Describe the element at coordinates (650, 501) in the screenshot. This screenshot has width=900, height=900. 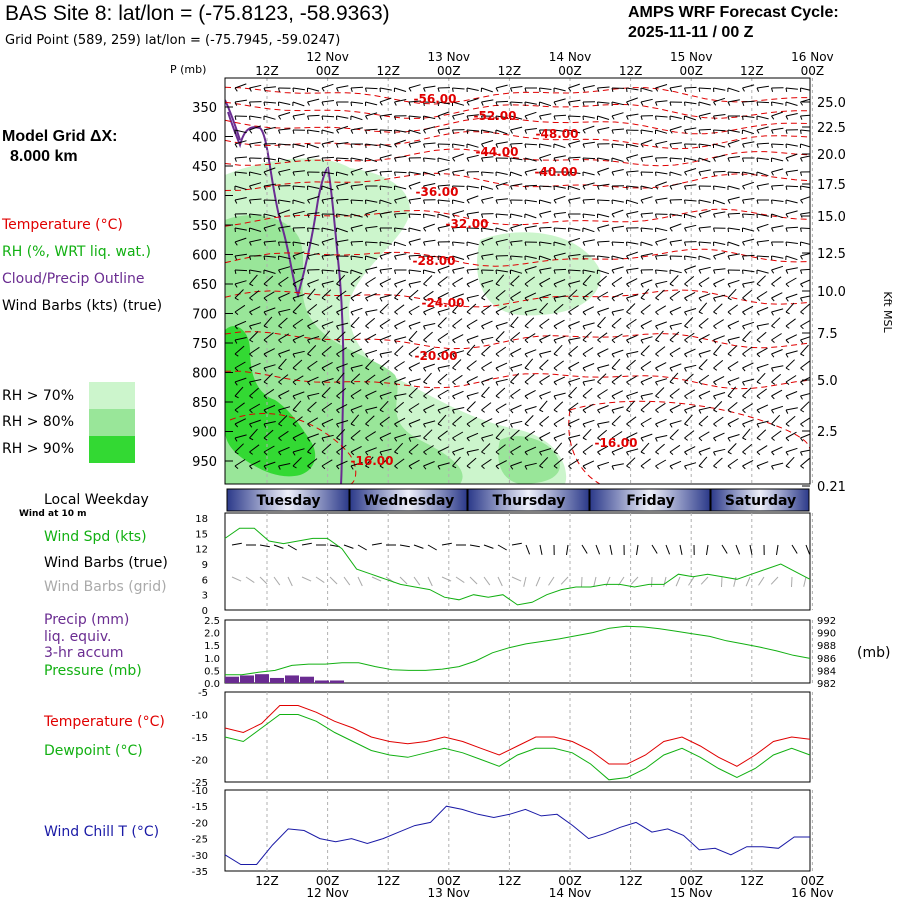
I see `weekday-label: Friday` at that location.